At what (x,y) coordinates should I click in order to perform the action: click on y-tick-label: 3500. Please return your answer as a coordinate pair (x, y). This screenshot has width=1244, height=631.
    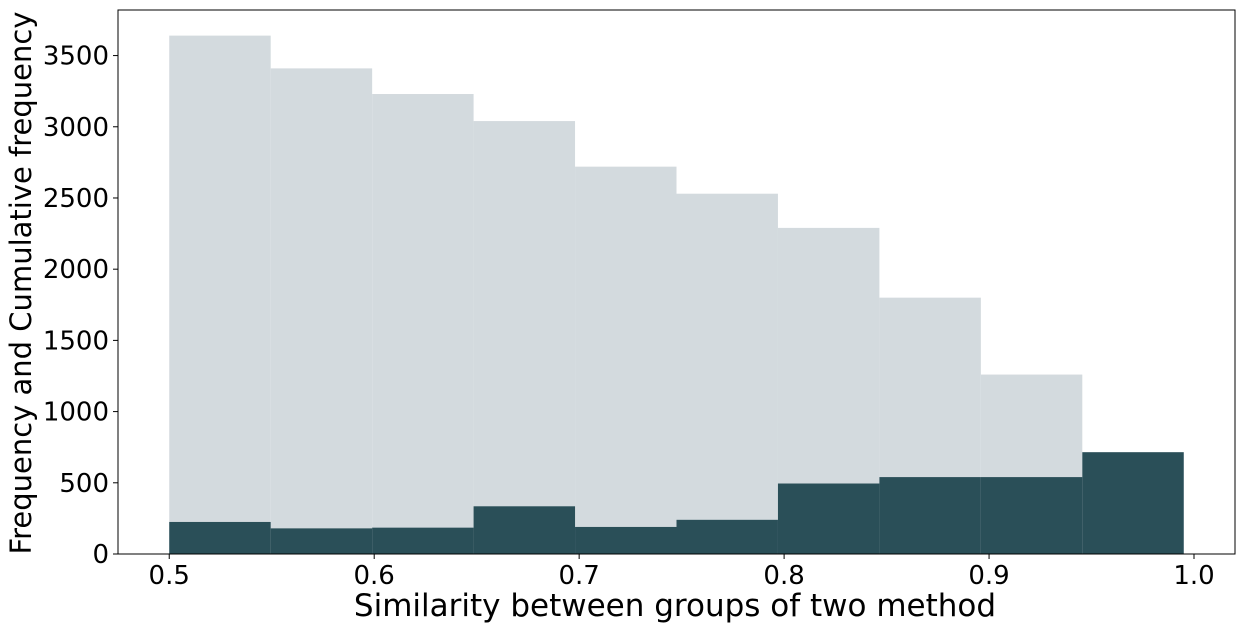
    Looking at the image, I should click on (76, 57).